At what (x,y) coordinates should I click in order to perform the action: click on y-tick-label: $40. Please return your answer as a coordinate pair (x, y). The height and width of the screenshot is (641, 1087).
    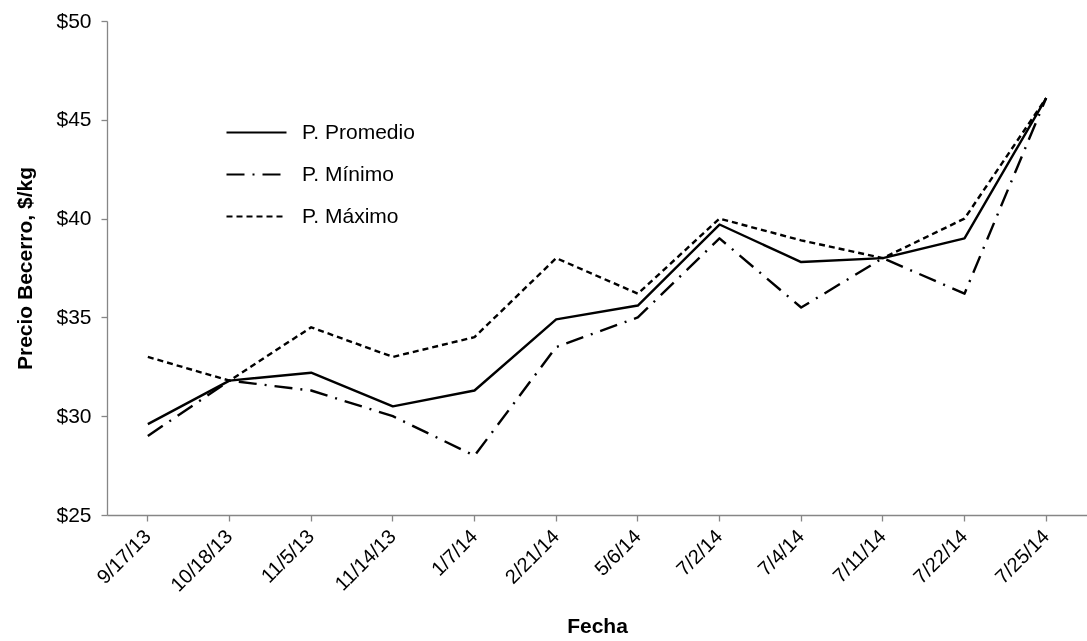
    Looking at the image, I should click on (74, 218).